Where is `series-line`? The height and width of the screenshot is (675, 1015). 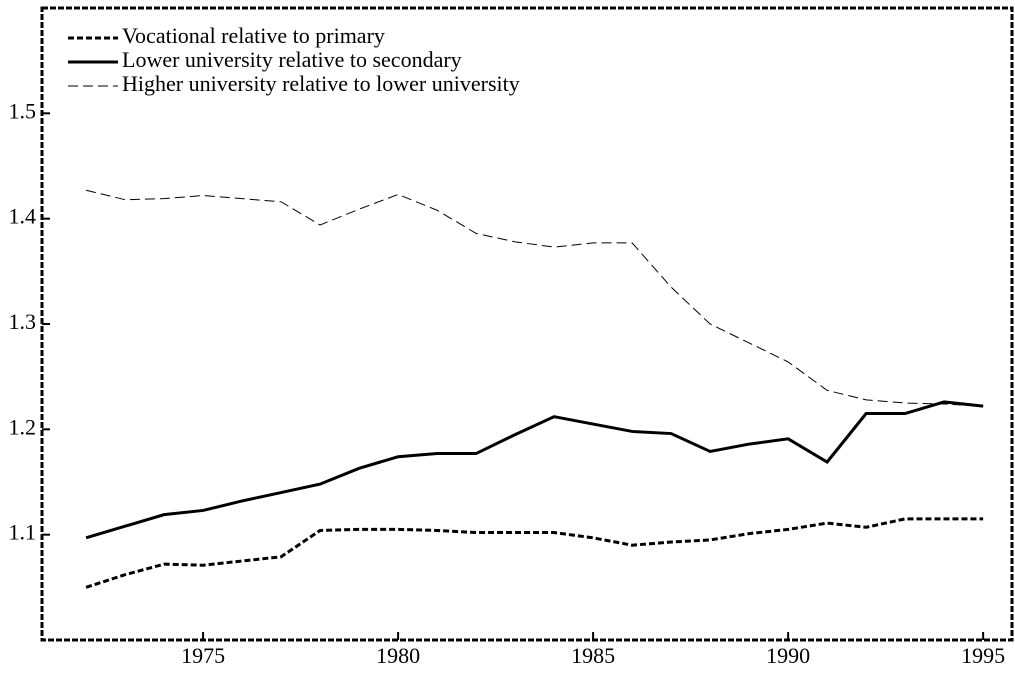
series-line is located at coordinates (534, 553).